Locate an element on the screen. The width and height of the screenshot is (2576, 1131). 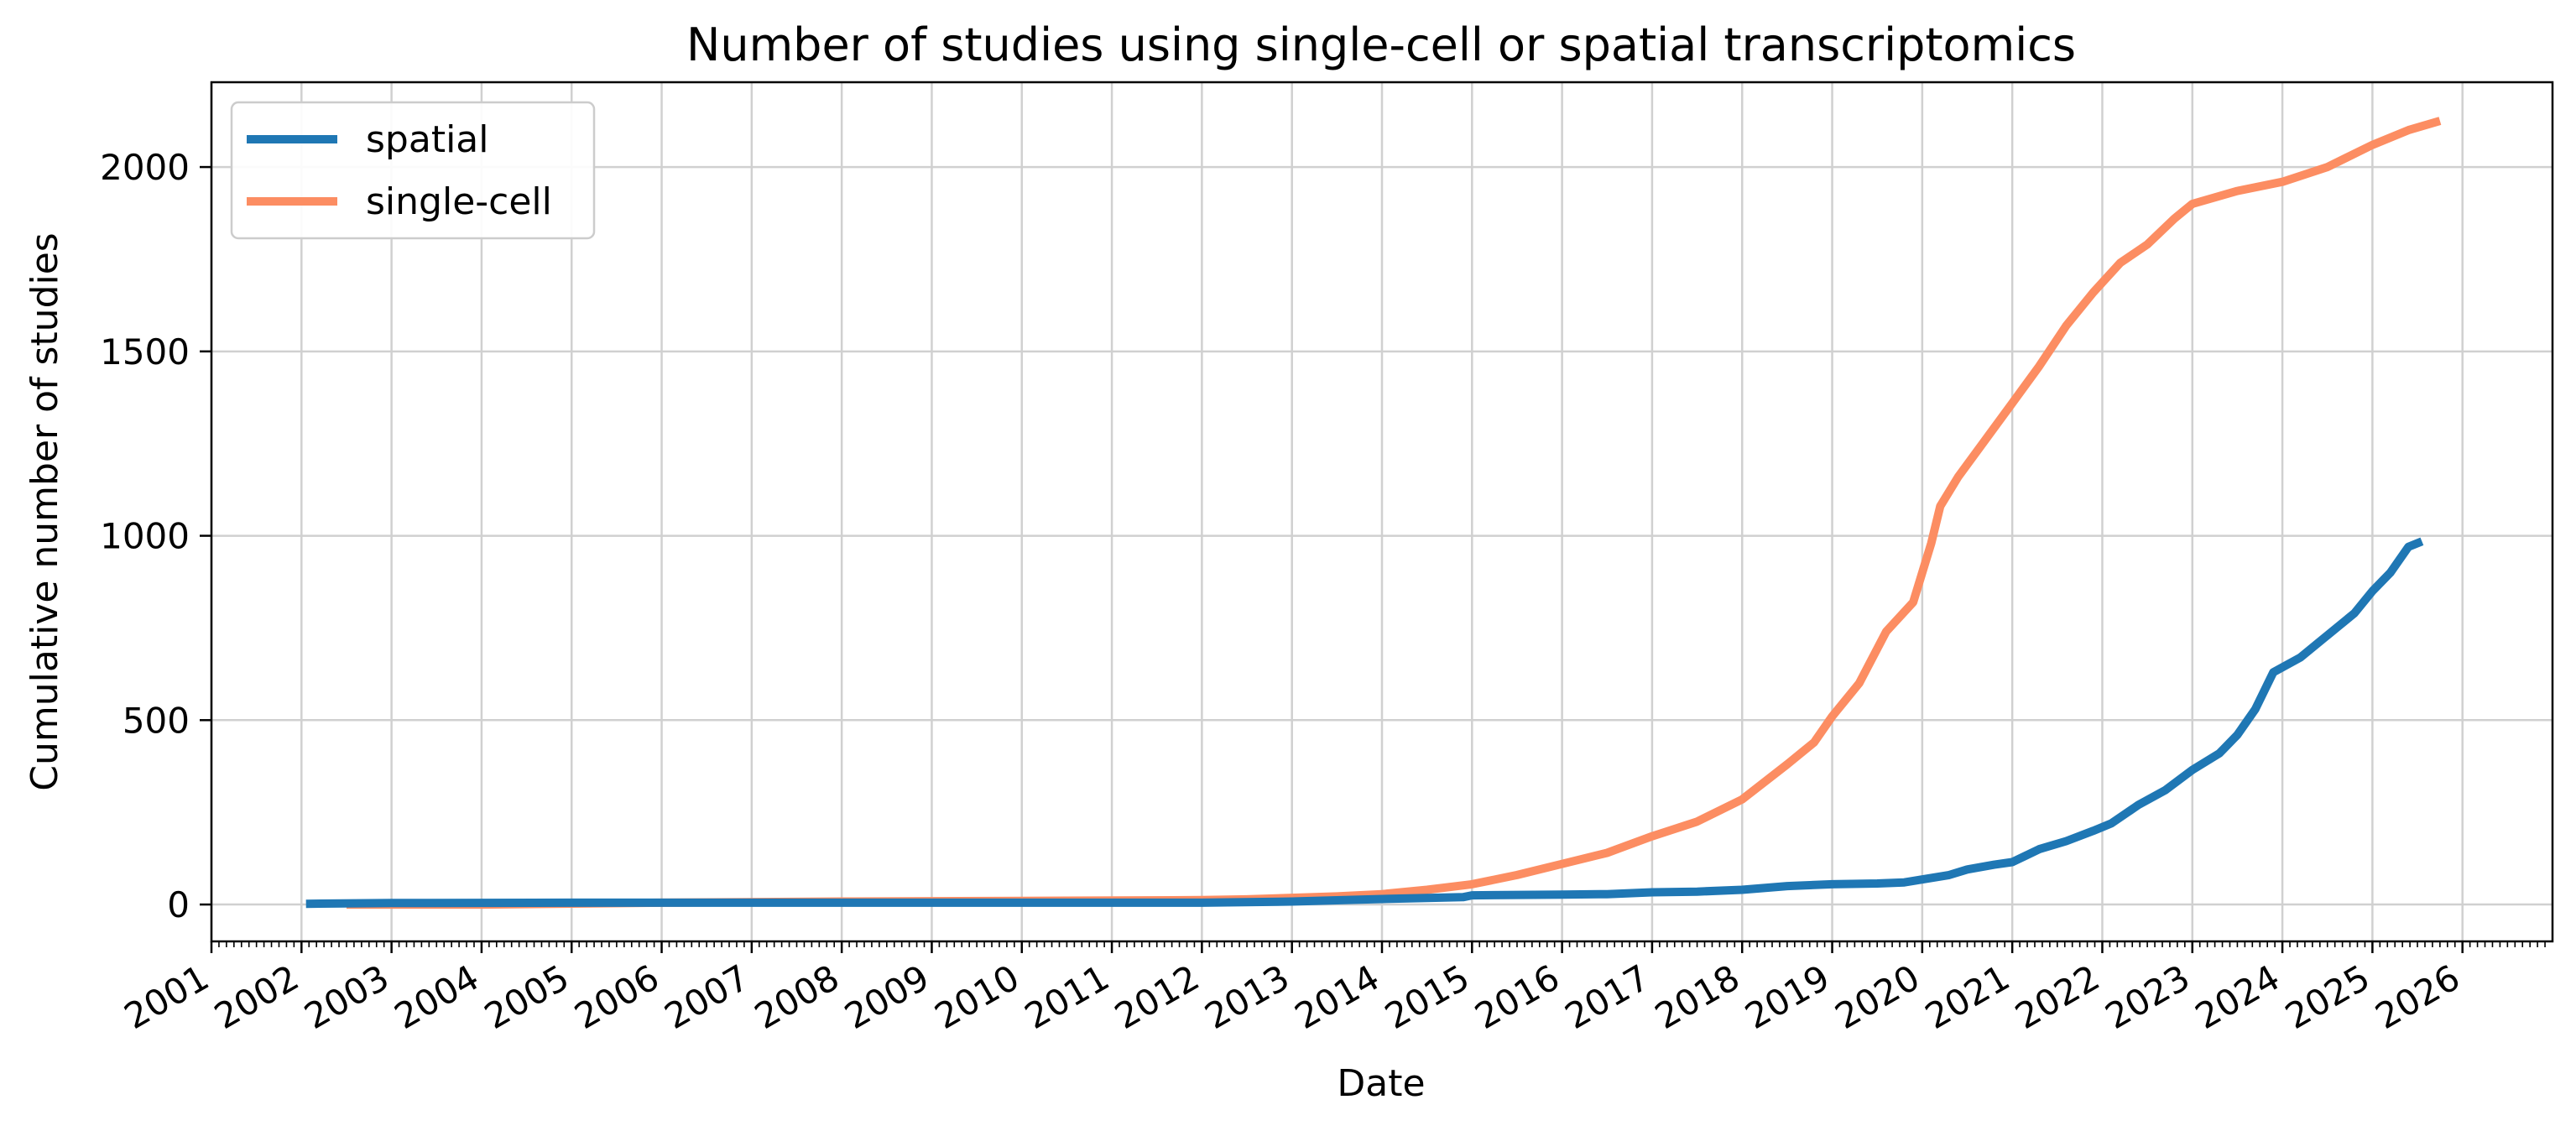
y-tick-label: 500 is located at coordinates (156, 720).